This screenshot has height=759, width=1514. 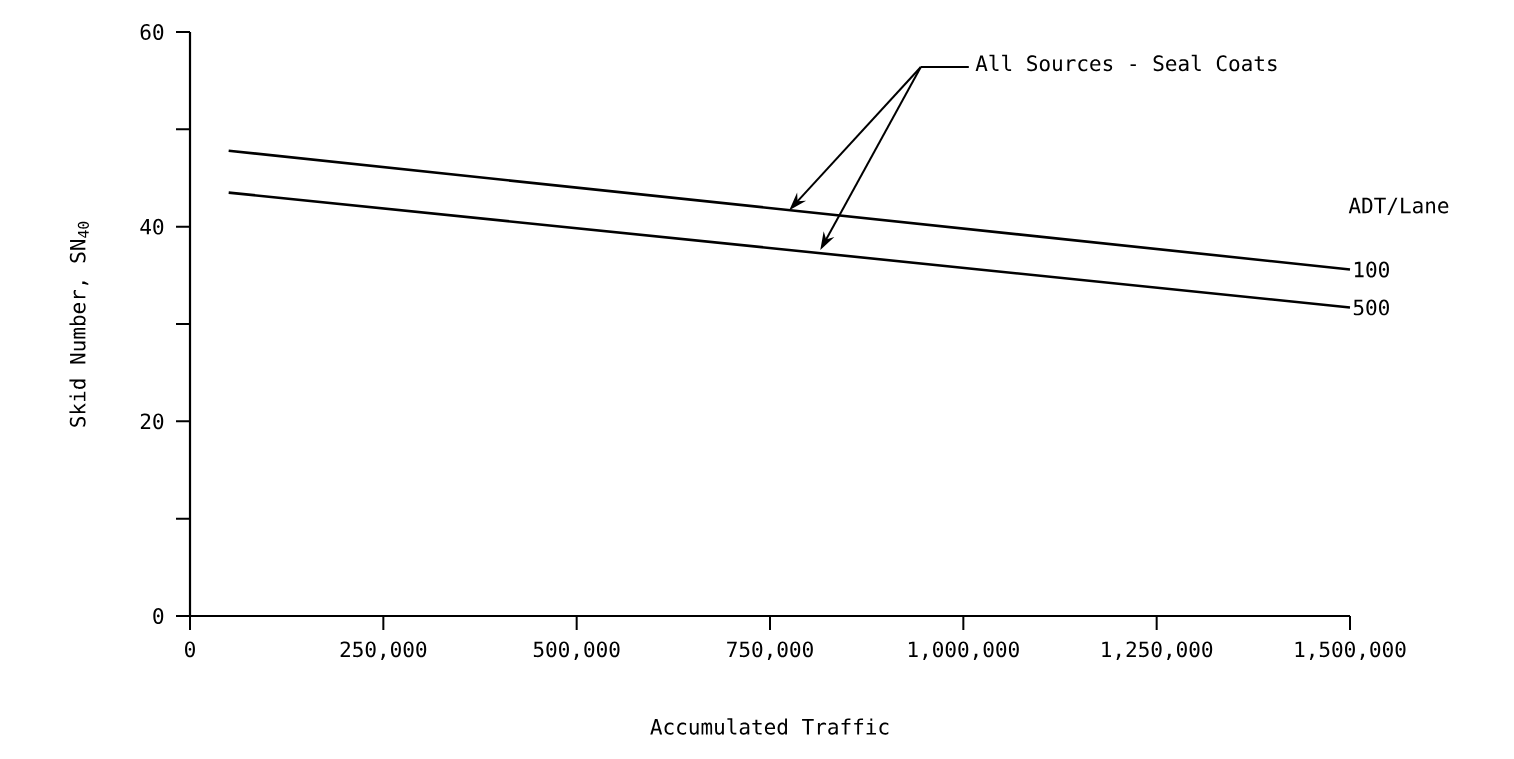 I want to click on x-tick-label: 250,000, so click(x=383, y=650).